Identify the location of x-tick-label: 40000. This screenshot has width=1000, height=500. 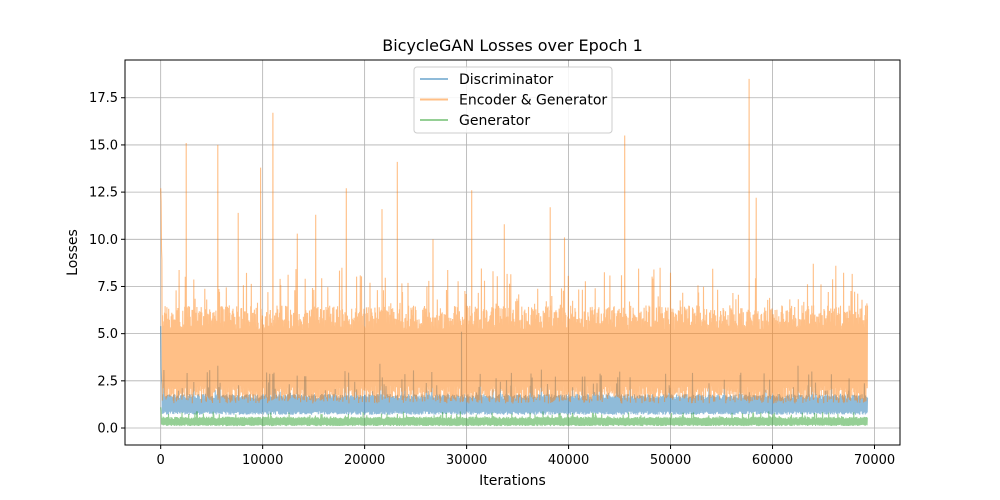
(568, 460).